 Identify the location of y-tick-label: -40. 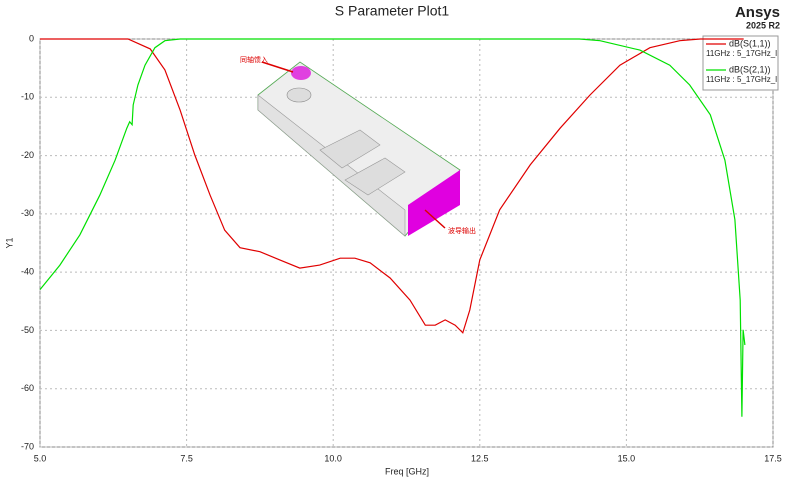
(27, 272).